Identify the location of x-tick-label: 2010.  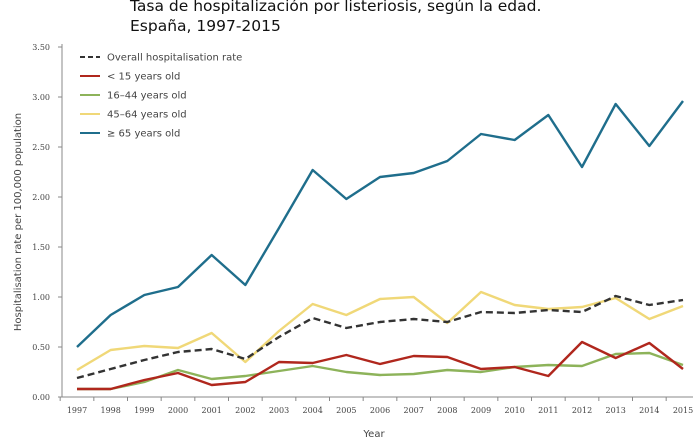
(514, 410).